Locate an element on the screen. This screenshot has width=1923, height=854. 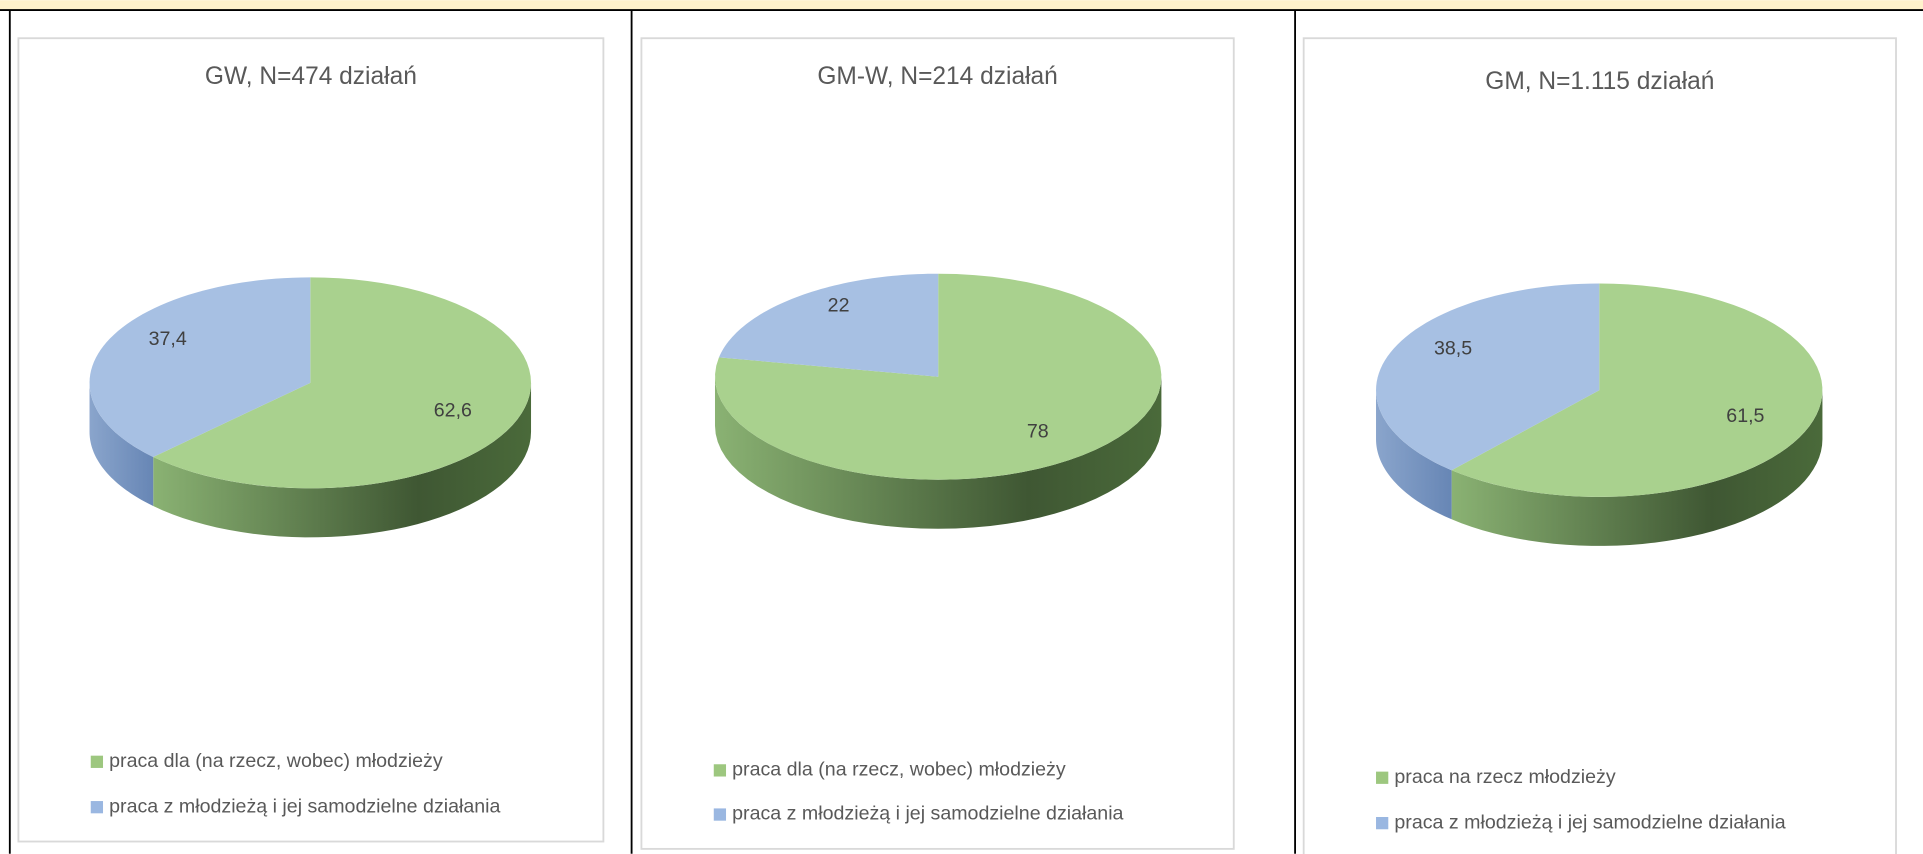
data-label: 61,5 is located at coordinates (1745, 416).